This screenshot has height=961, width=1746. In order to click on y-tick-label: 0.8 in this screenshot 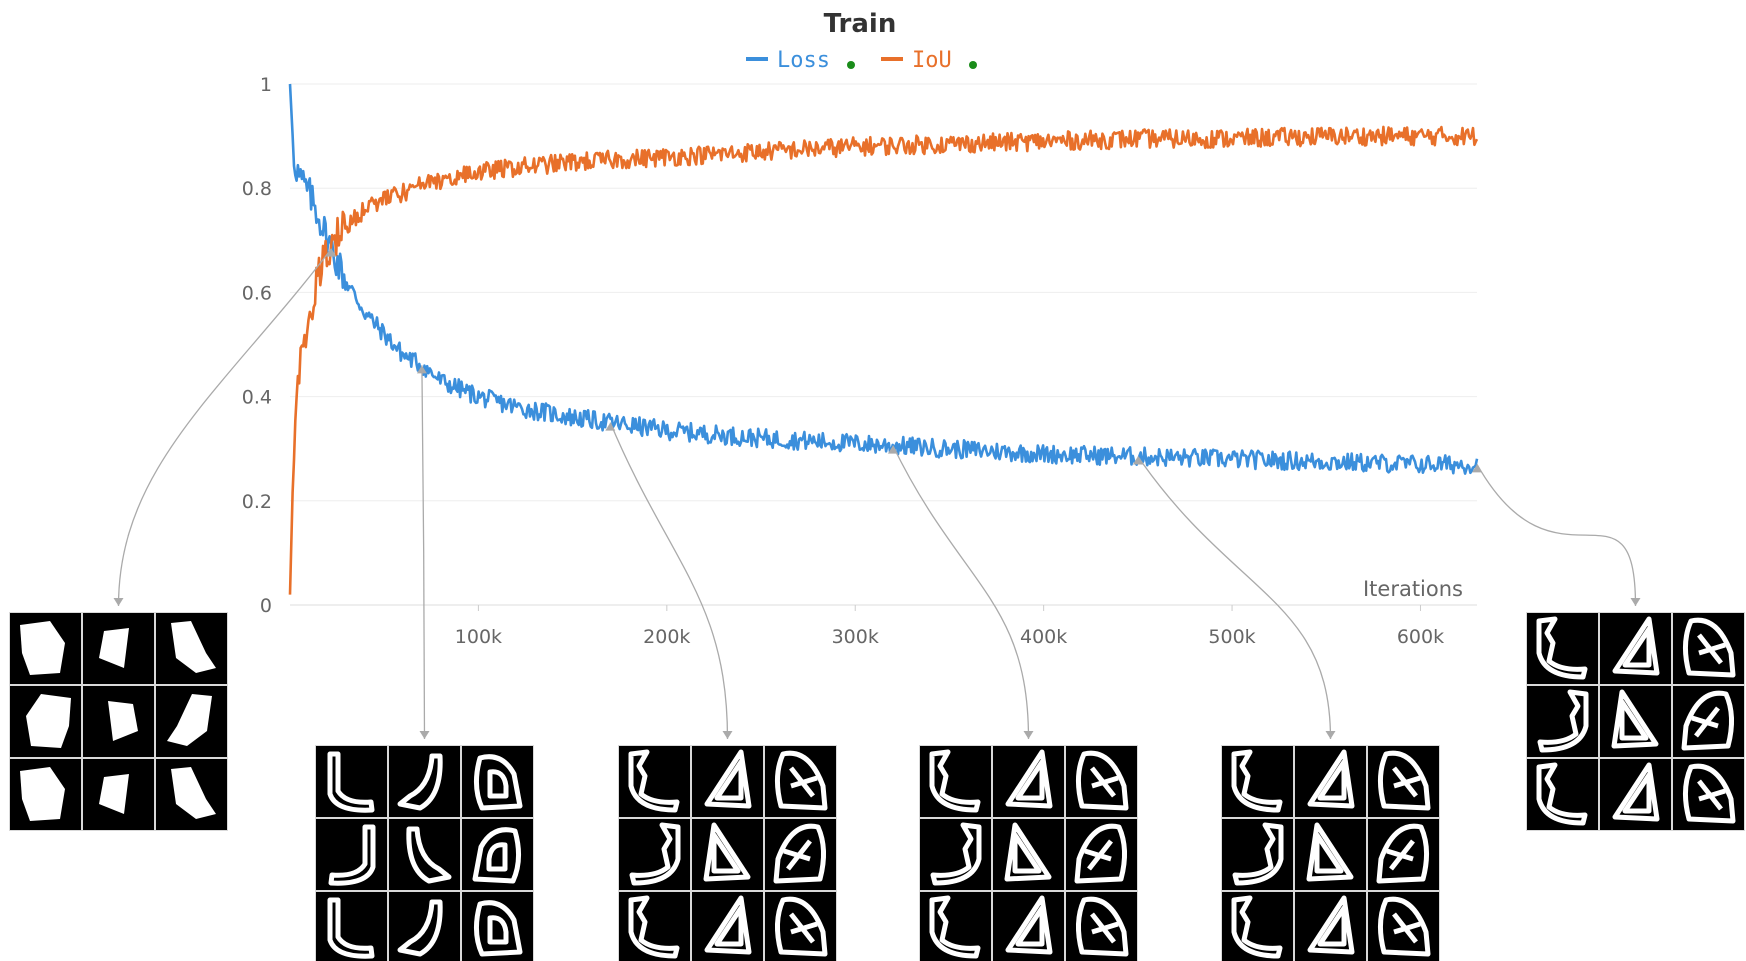, I will do `click(257, 189)`.